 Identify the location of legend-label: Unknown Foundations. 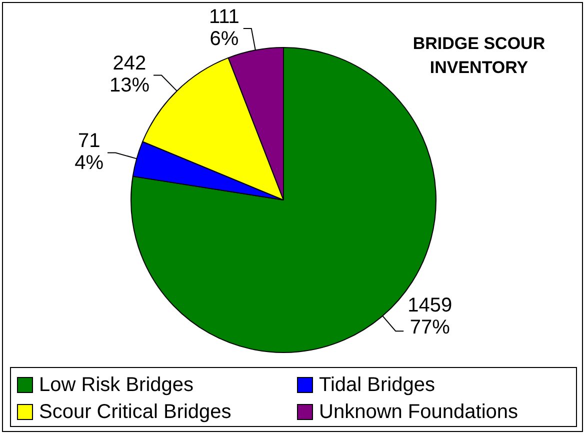
(418, 412).